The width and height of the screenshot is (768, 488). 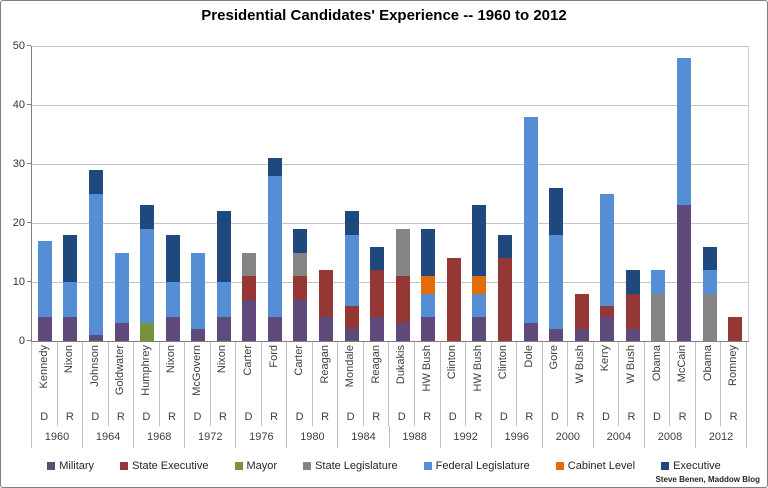 I want to click on party-label-mcgovern-1972: D, so click(x=198, y=417).